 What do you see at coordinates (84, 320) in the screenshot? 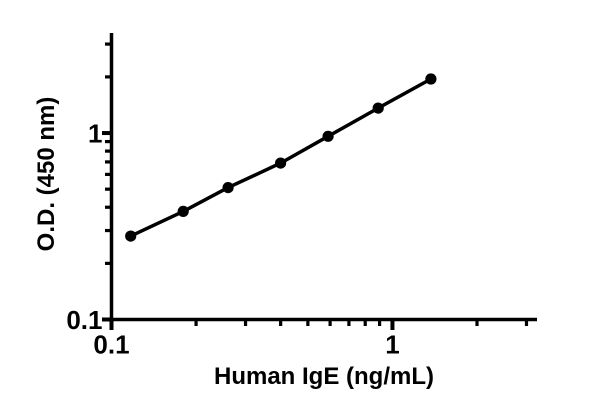
I see `y-tick-label: 0.1` at bounding box center [84, 320].